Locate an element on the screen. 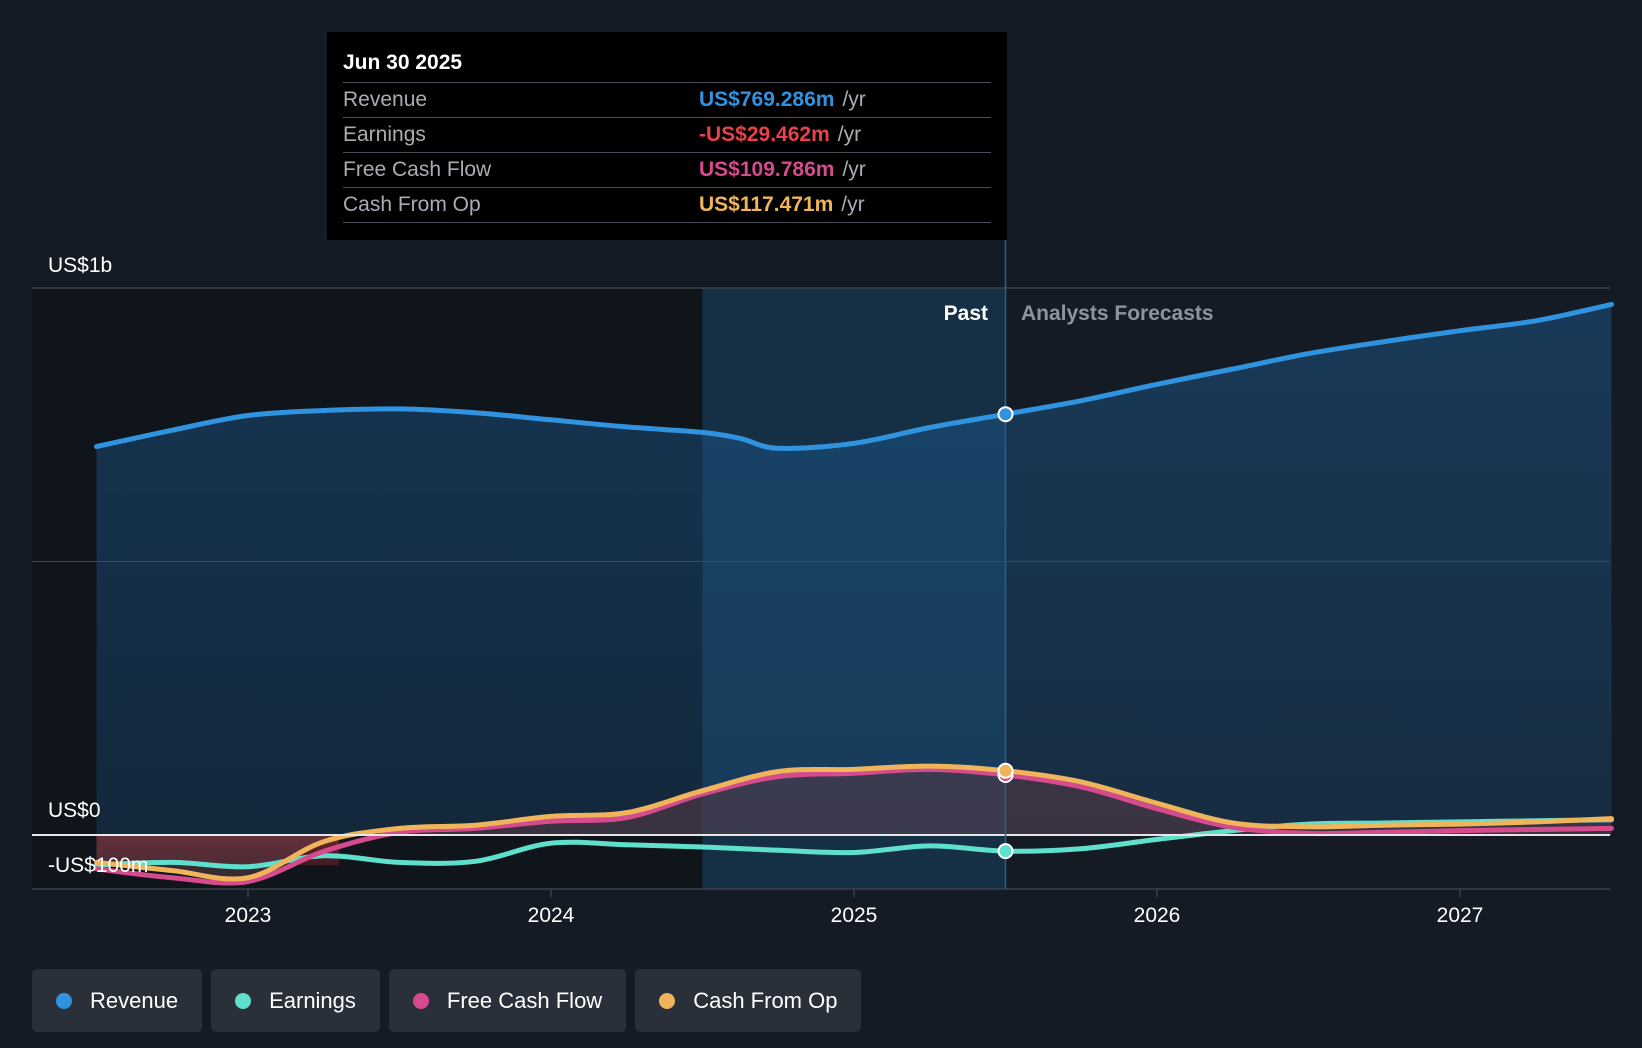 This screenshot has height=1048, width=1642. tooltip-row-revenue: Revenue US$769.286m /yr is located at coordinates (667, 99).